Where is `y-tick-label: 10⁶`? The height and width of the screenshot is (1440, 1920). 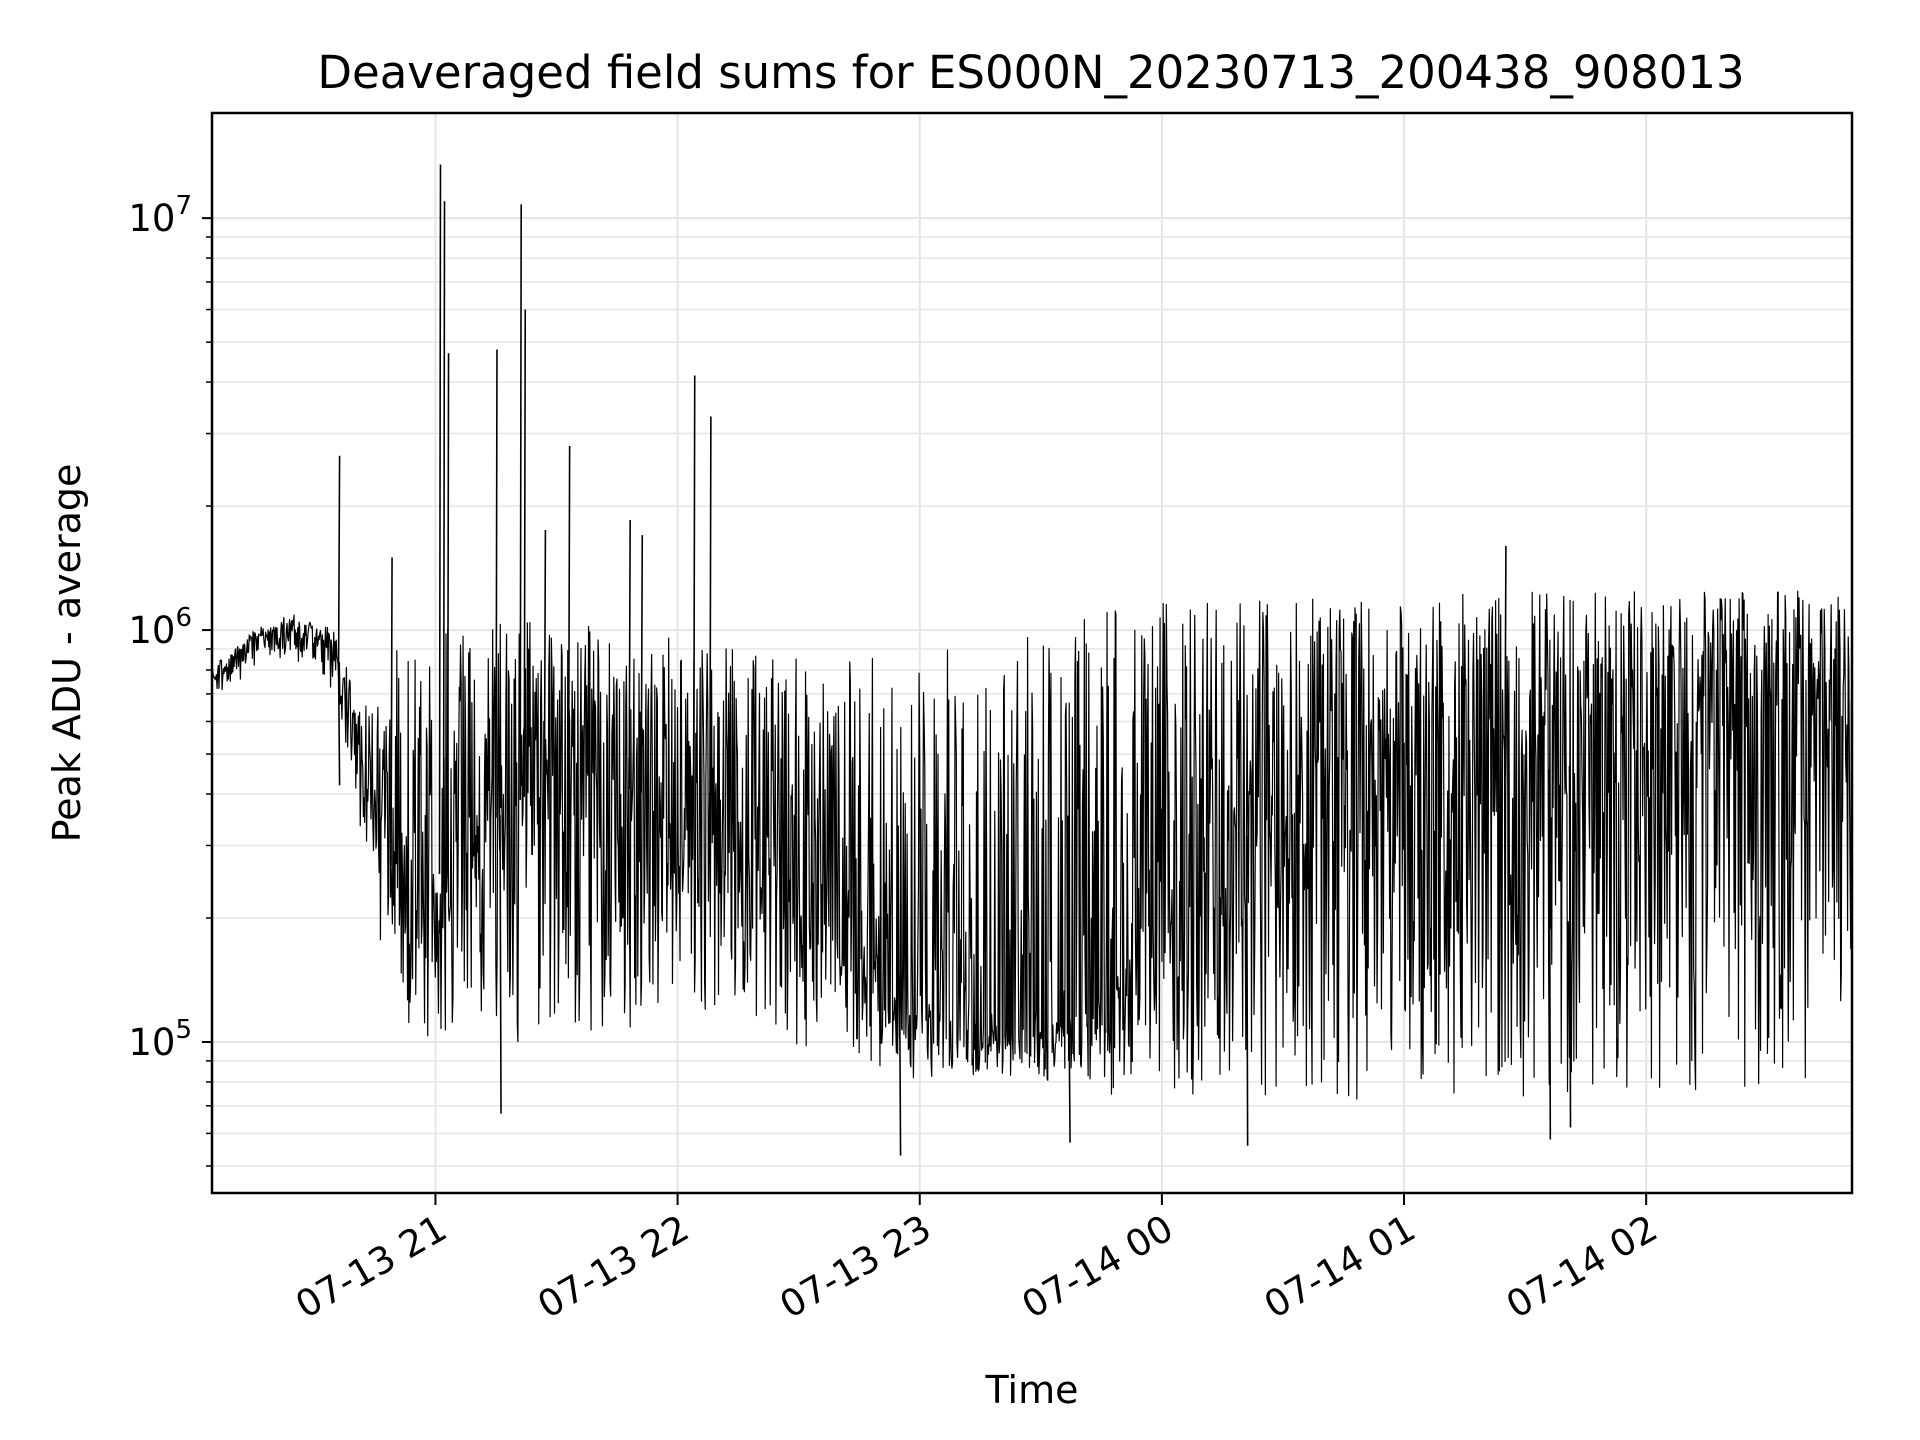 y-tick-label: 10⁶ is located at coordinates (160, 627).